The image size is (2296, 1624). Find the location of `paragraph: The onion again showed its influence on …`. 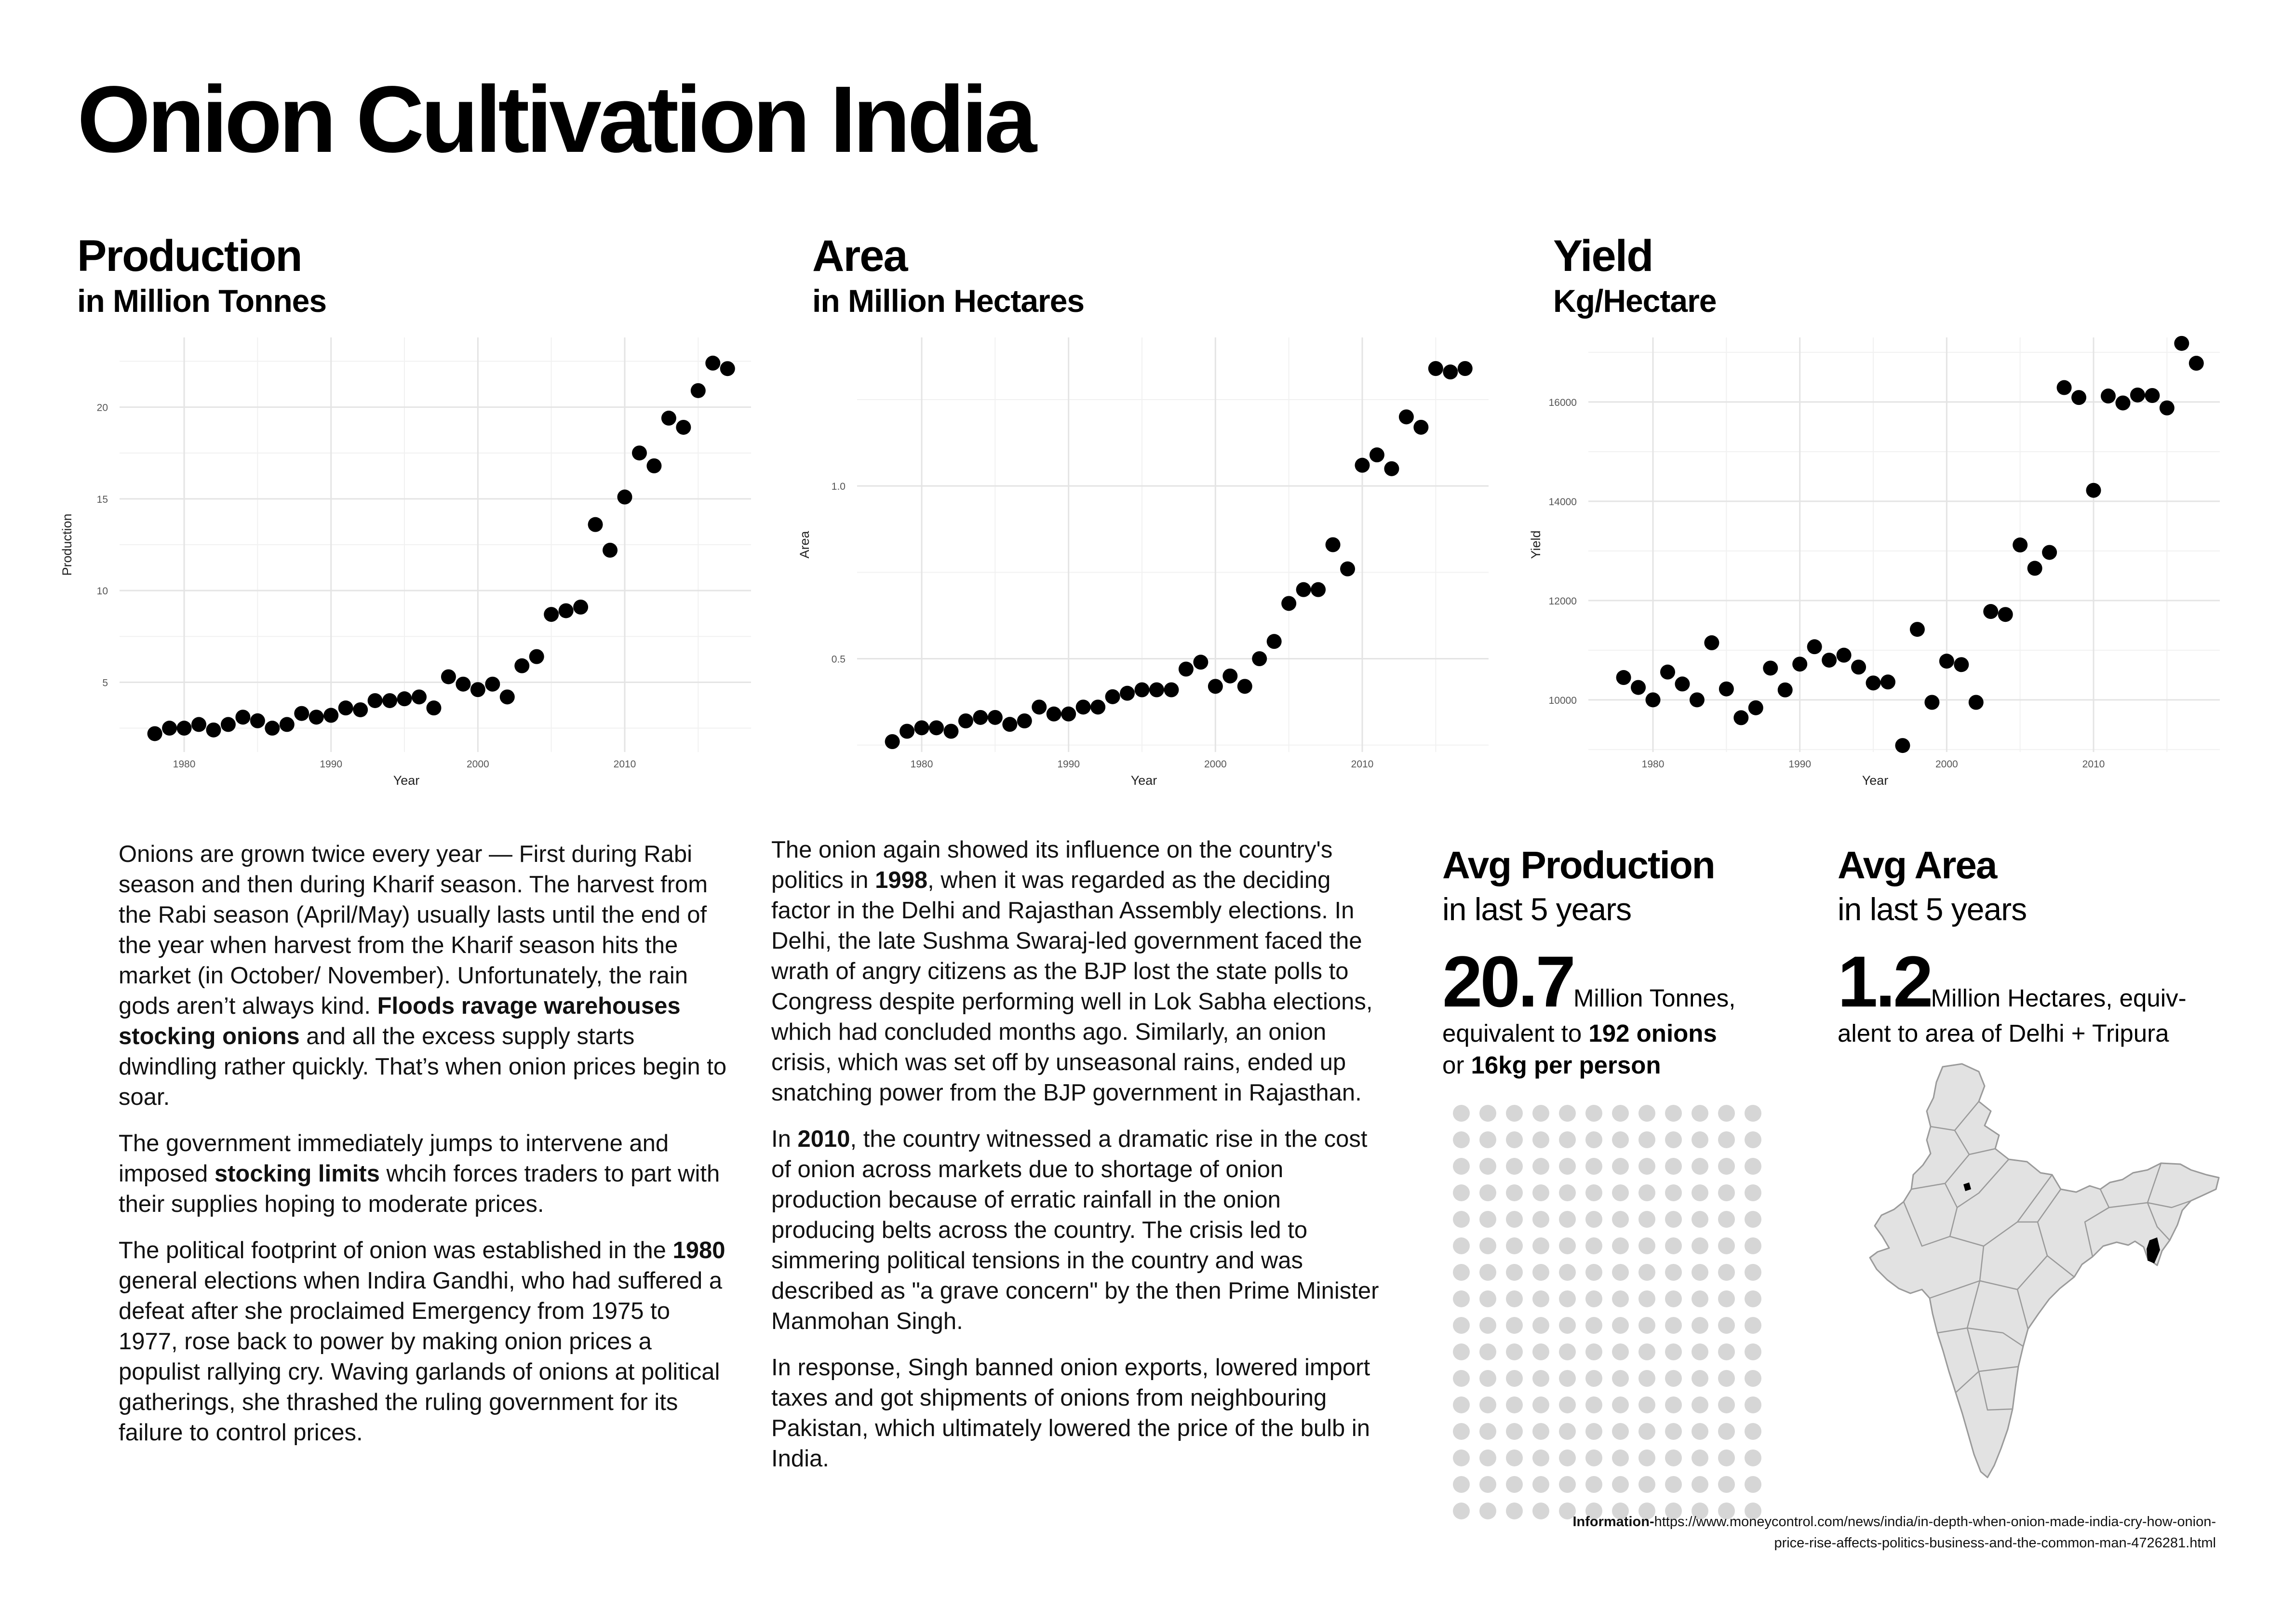

paragraph: The onion again showed its influence on … is located at coordinates (1079, 971).